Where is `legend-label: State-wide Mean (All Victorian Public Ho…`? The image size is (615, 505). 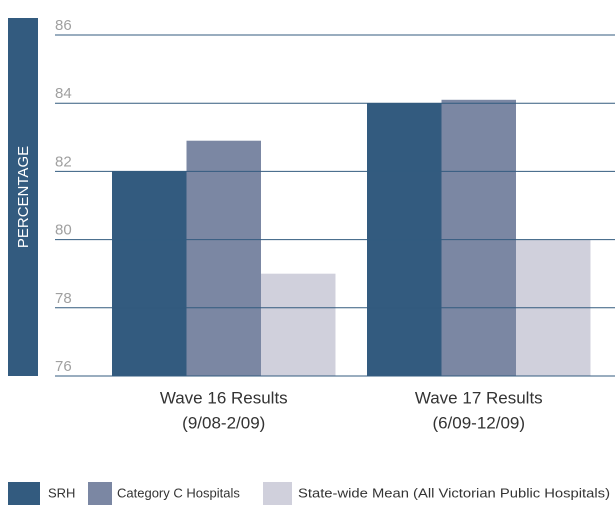
legend-label: State-wide Mean (All Victorian Public Ho… is located at coordinates (454, 492).